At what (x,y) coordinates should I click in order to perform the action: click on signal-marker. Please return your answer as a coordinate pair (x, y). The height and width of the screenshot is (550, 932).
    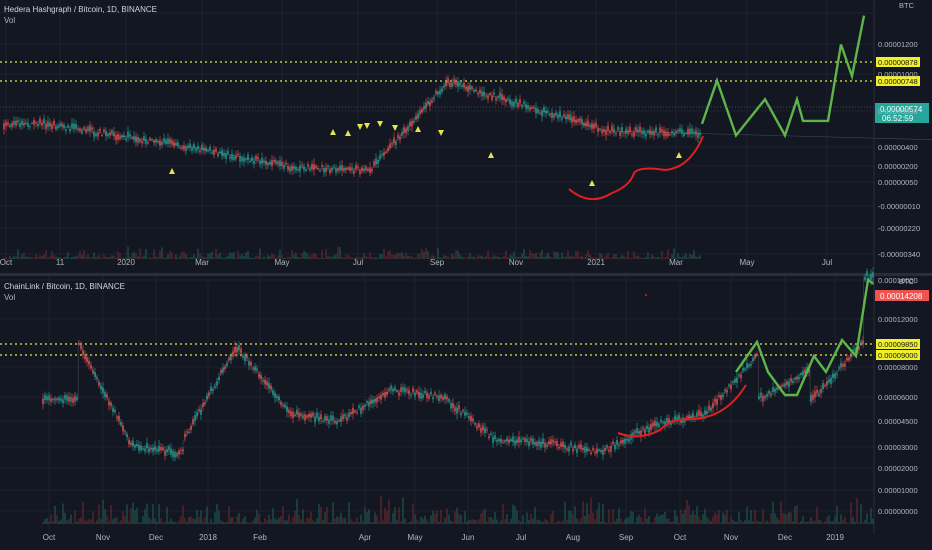
    Looking at the image, I should click on (360, 127).